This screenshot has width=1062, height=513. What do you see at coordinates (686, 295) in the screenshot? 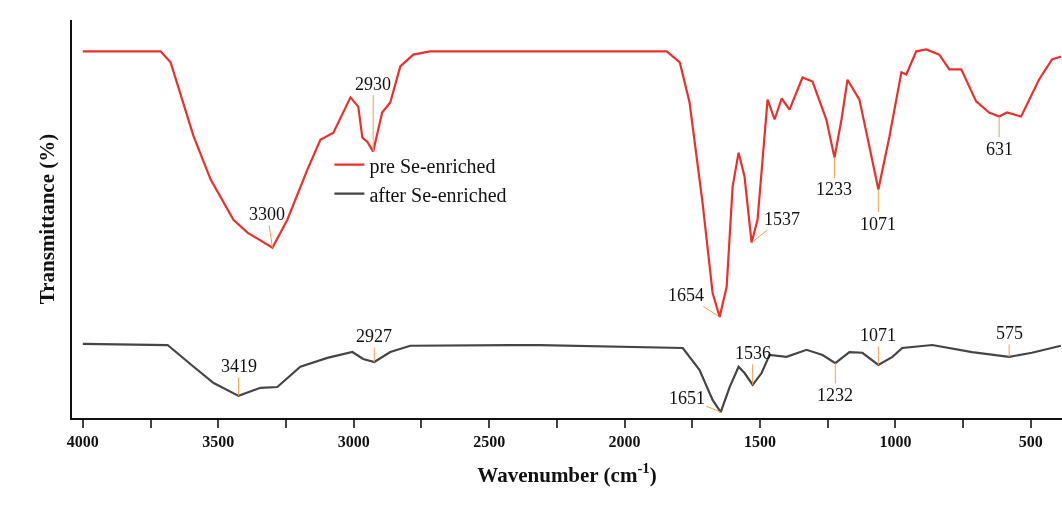
I see `annotation: 1654` at bounding box center [686, 295].